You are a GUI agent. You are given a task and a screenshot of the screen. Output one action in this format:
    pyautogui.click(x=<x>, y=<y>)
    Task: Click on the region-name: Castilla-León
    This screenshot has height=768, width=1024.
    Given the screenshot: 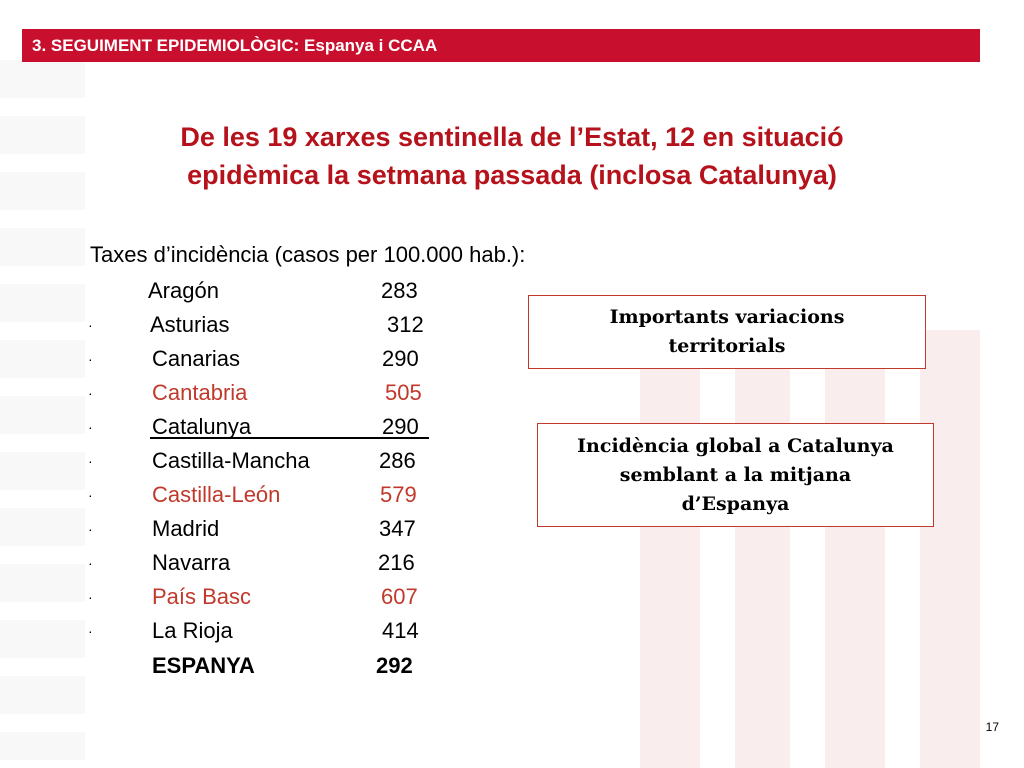 What is the action you would take?
    pyautogui.click(x=216, y=494)
    